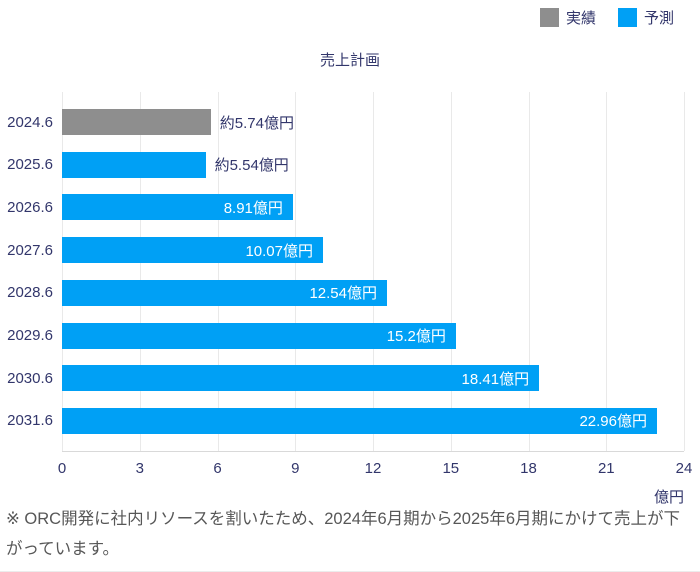 This screenshot has width=700, height=572. I want to click on category-label-2028.6: 2028.6, so click(30, 293).